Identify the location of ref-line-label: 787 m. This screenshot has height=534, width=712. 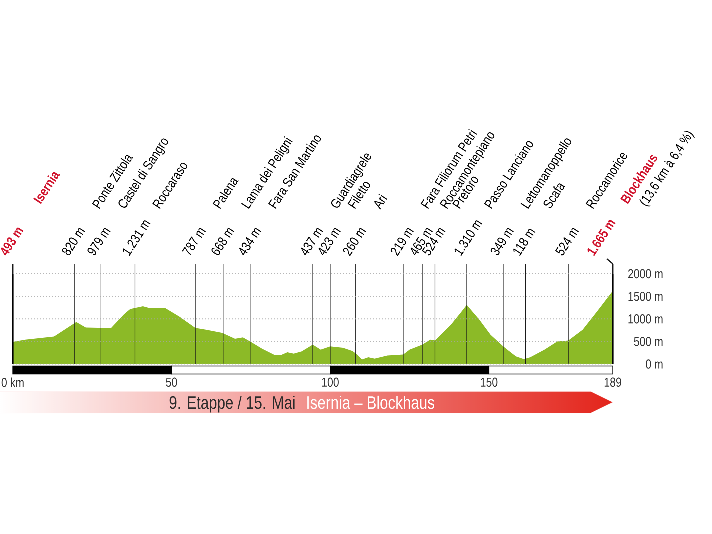
(194, 242).